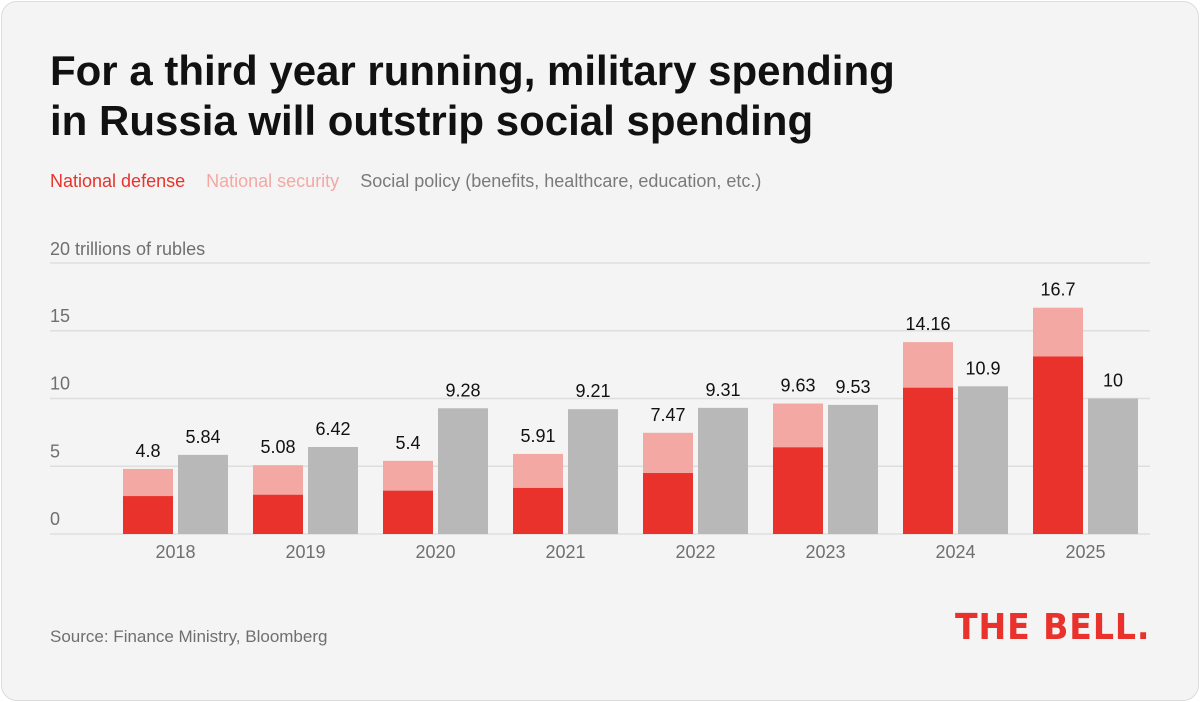 The height and width of the screenshot is (702, 1200). What do you see at coordinates (955, 552) in the screenshot?
I see `x-tick-label-2024: 2024` at bounding box center [955, 552].